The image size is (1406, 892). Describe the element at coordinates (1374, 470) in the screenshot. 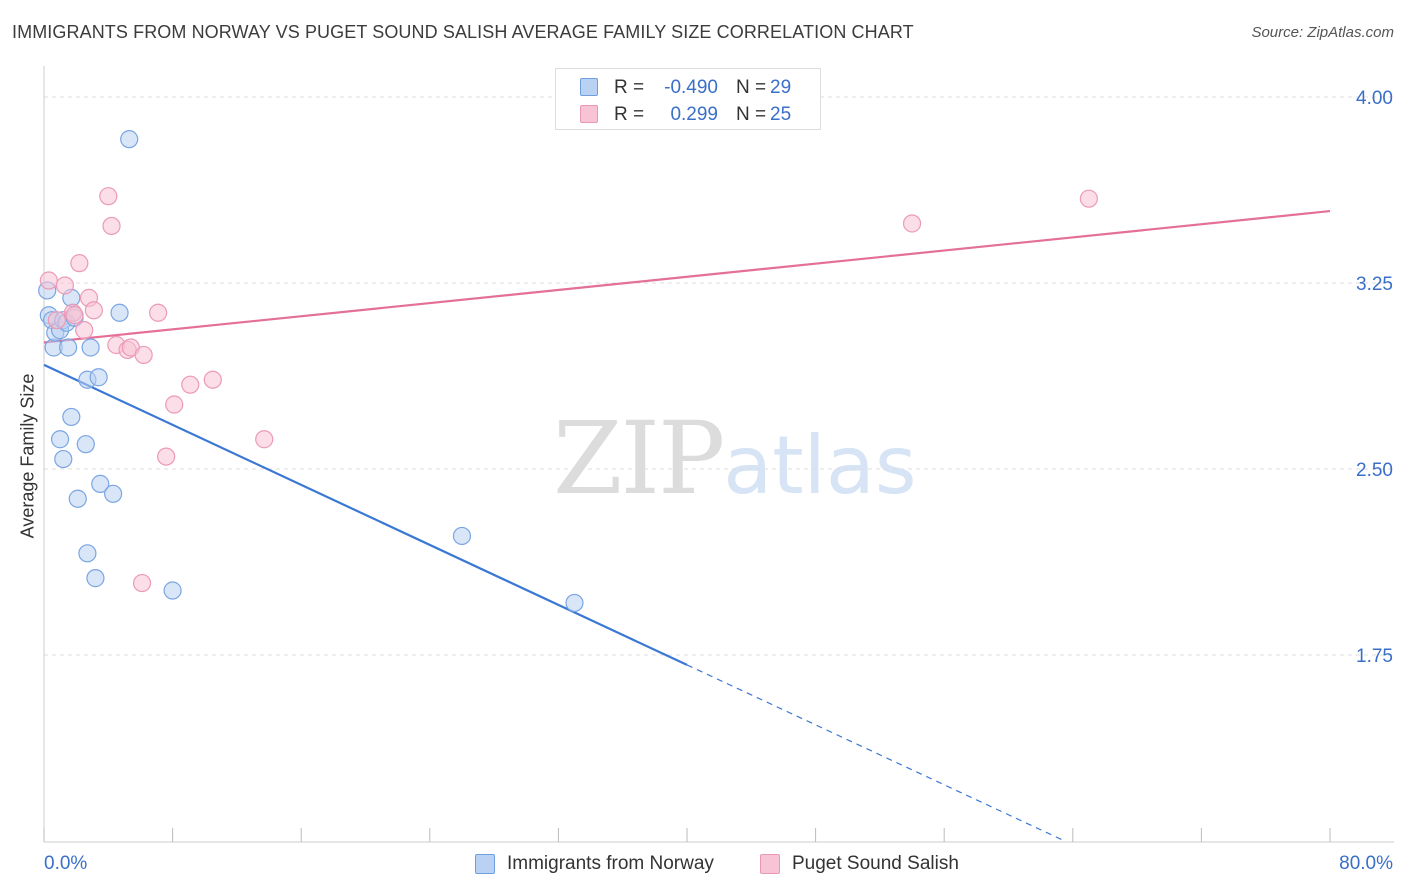

I see `y-tick-label: 2.50` at that location.